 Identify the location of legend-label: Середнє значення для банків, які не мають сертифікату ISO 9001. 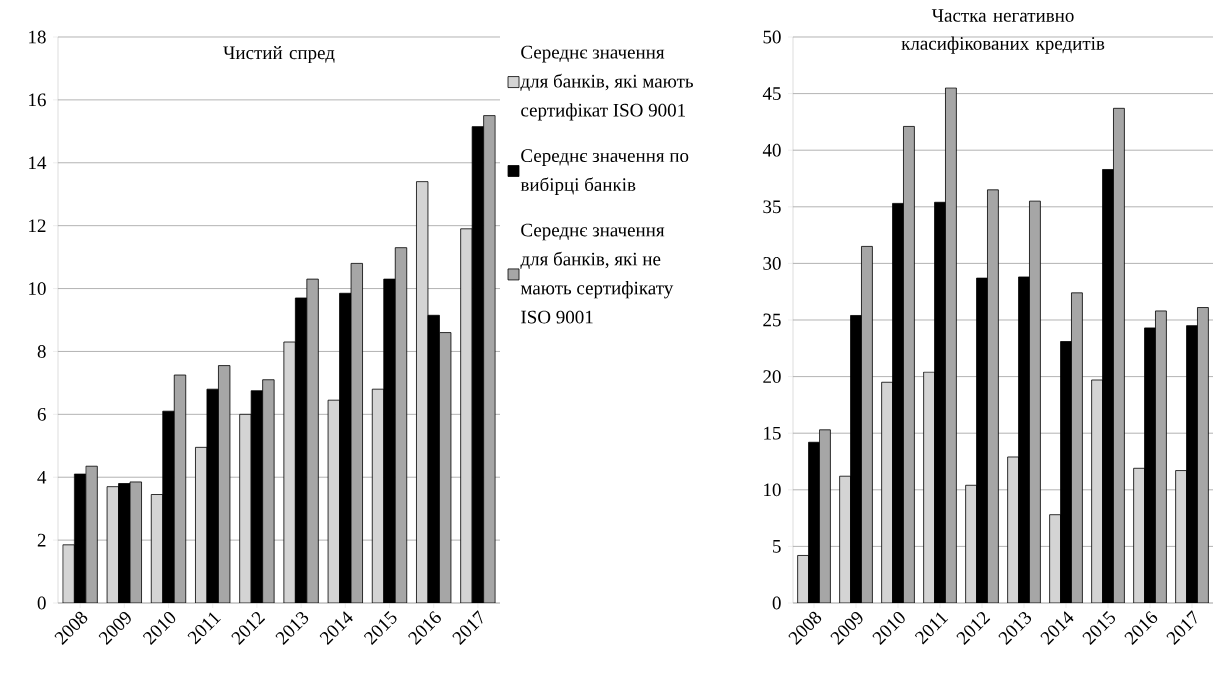
(597, 273).